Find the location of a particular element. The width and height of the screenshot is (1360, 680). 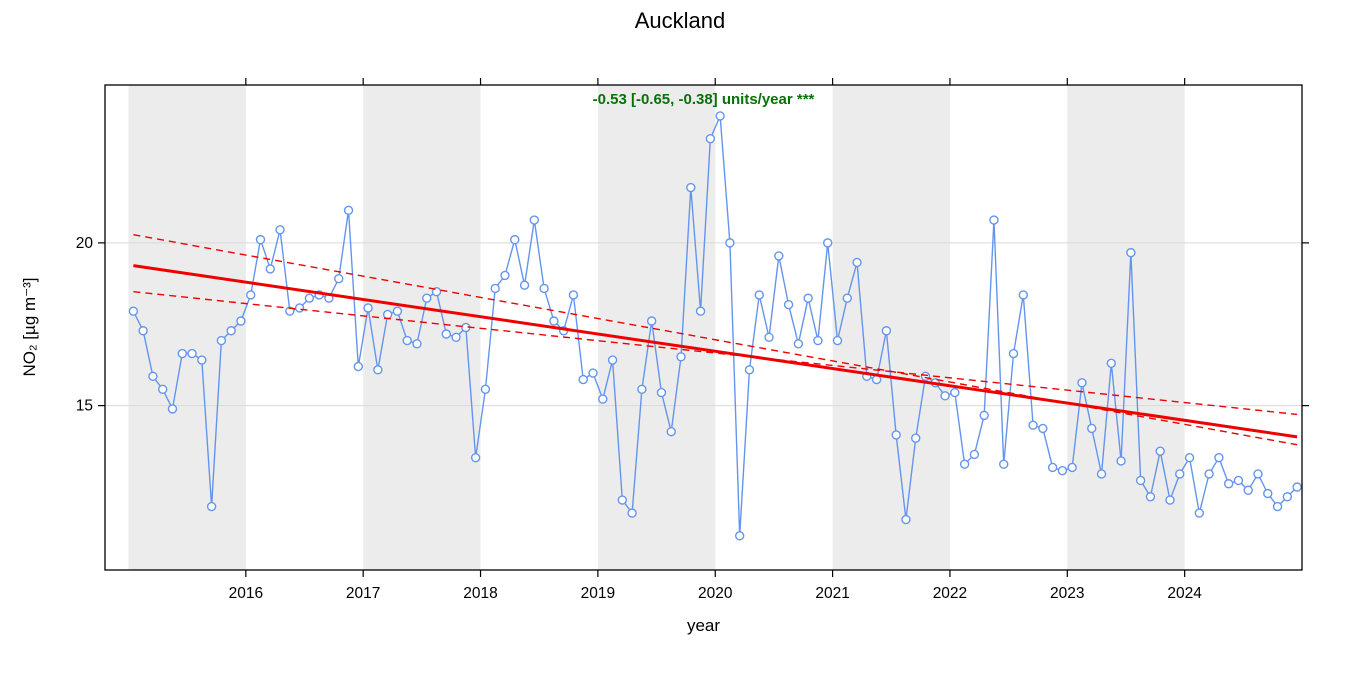

x-axis-tick-label: 2021 is located at coordinates (832, 593).